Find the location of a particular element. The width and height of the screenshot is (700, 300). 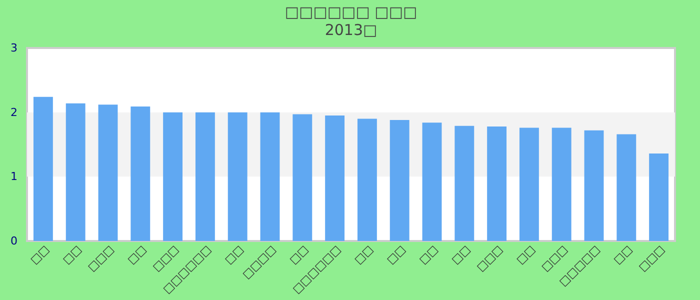

y-tick-label: 0 is located at coordinates (14, 241).